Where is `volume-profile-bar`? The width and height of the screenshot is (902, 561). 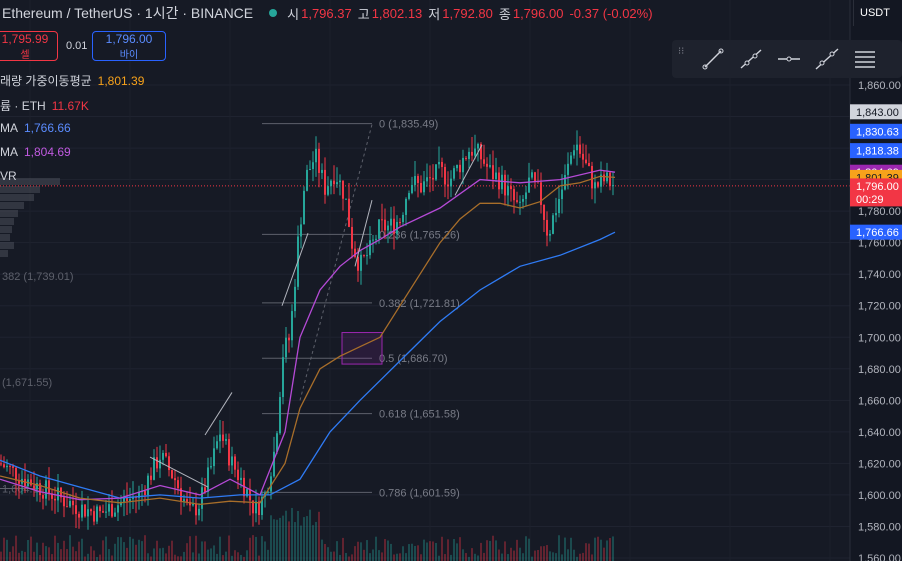 volume-profile-bar is located at coordinates (12, 205).